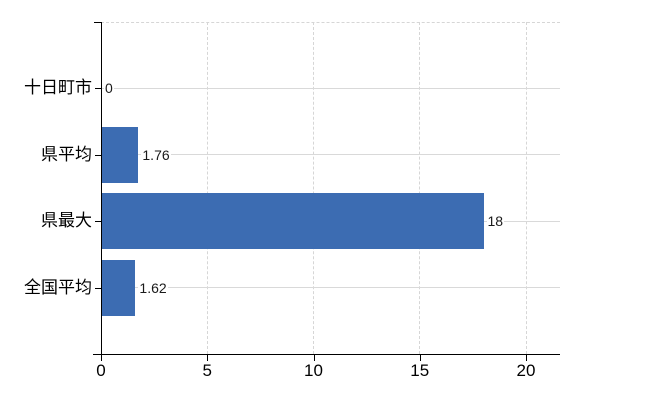  What do you see at coordinates (326, 354) in the screenshot?
I see `x-axis-line` at bounding box center [326, 354].